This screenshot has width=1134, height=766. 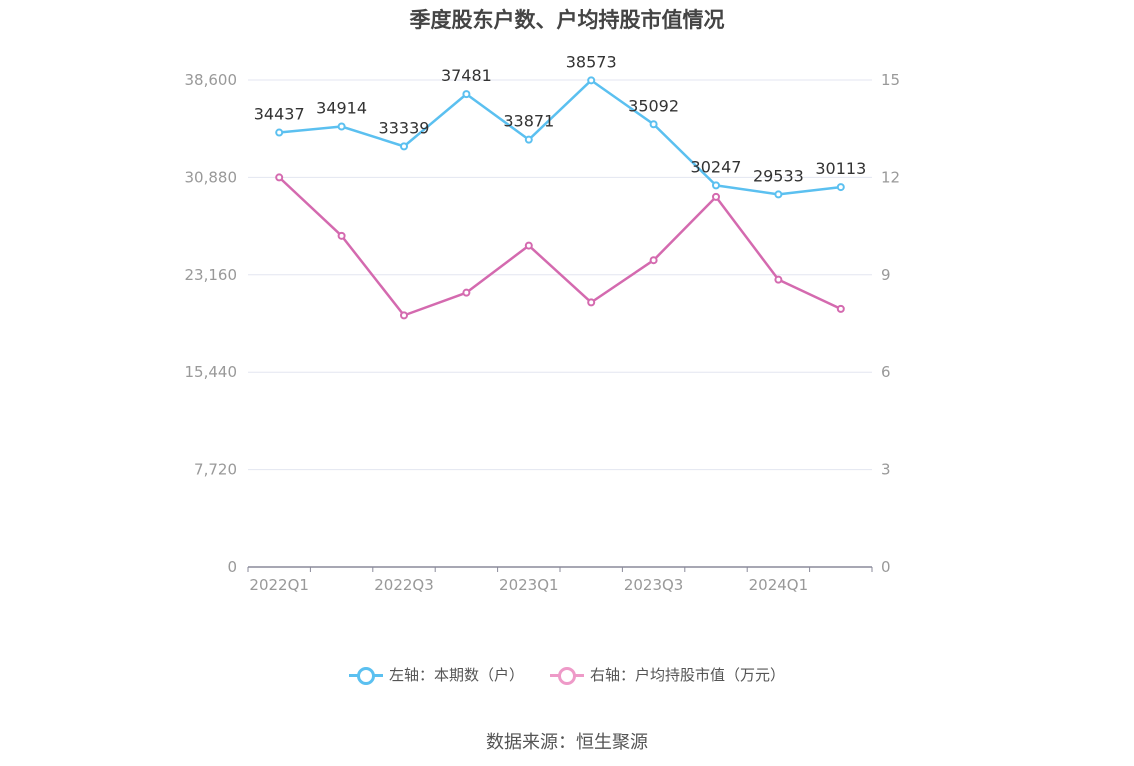 What do you see at coordinates (716, 166) in the screenshot?
I see `data-label: 30247` at bounding box center [716, 166].